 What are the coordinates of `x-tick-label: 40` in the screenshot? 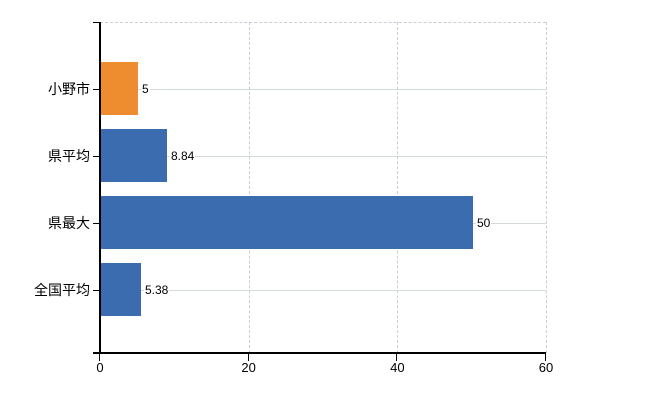 It's located at (397, 367).